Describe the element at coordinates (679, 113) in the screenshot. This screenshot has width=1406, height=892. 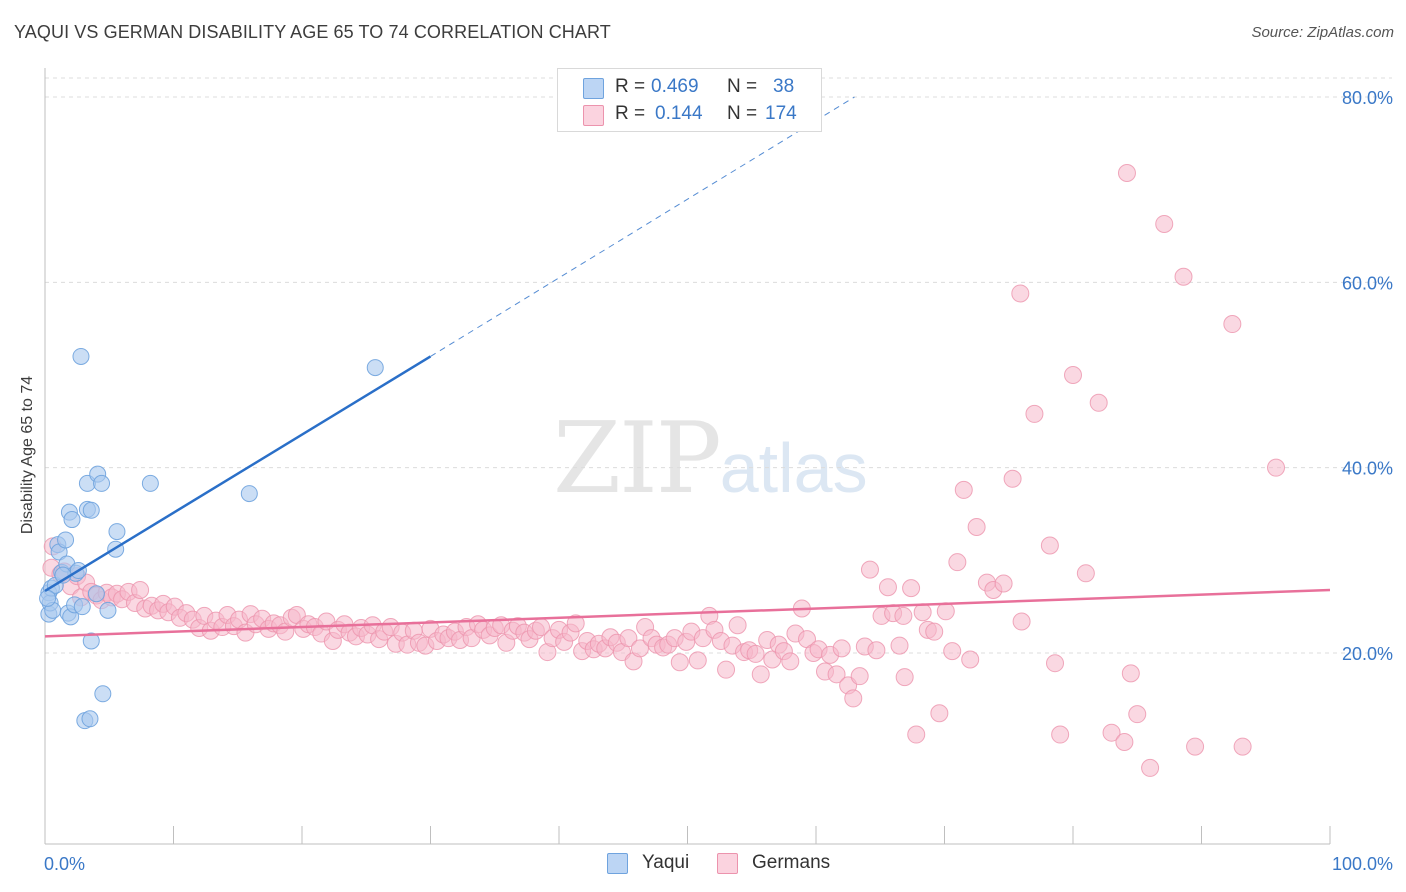
I see `legend-r-value: 0.144` at that location.